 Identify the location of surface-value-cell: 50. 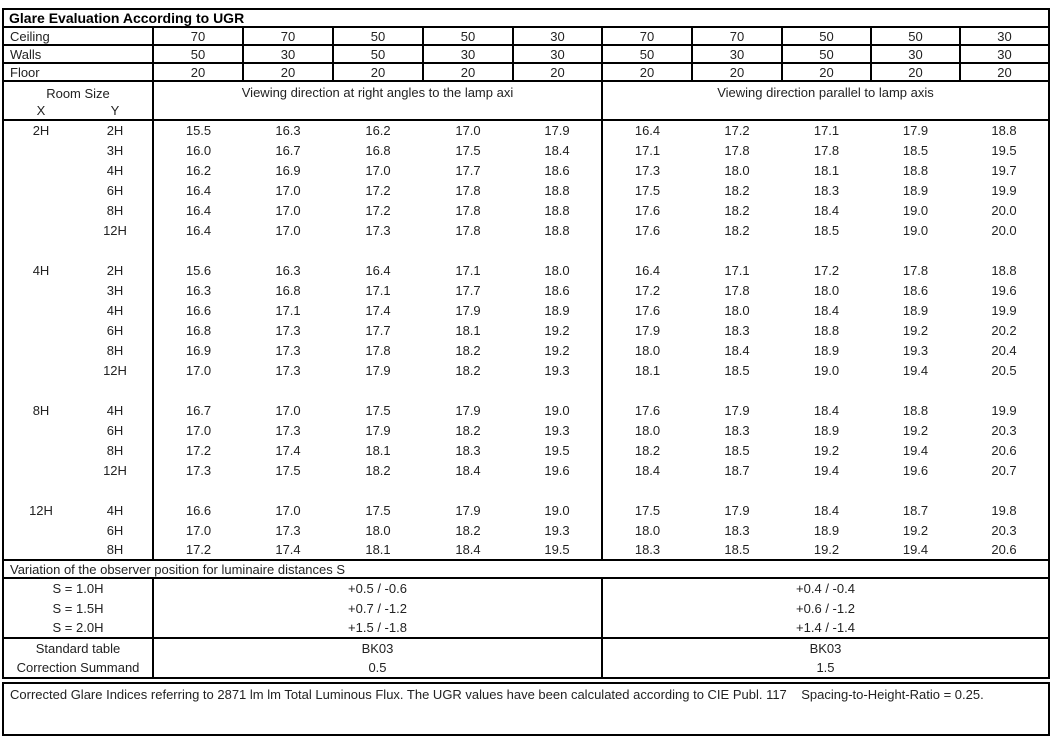
(378, 36).